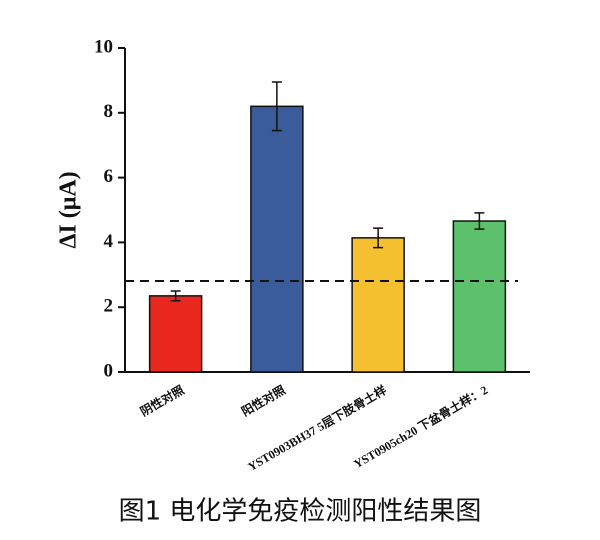 The width and height of the screenshot is (600, 540). What do you see at coordinates (109, 306) in the screenshot?
I see `y-tick-label: 2` at bounding box center [109, 306].